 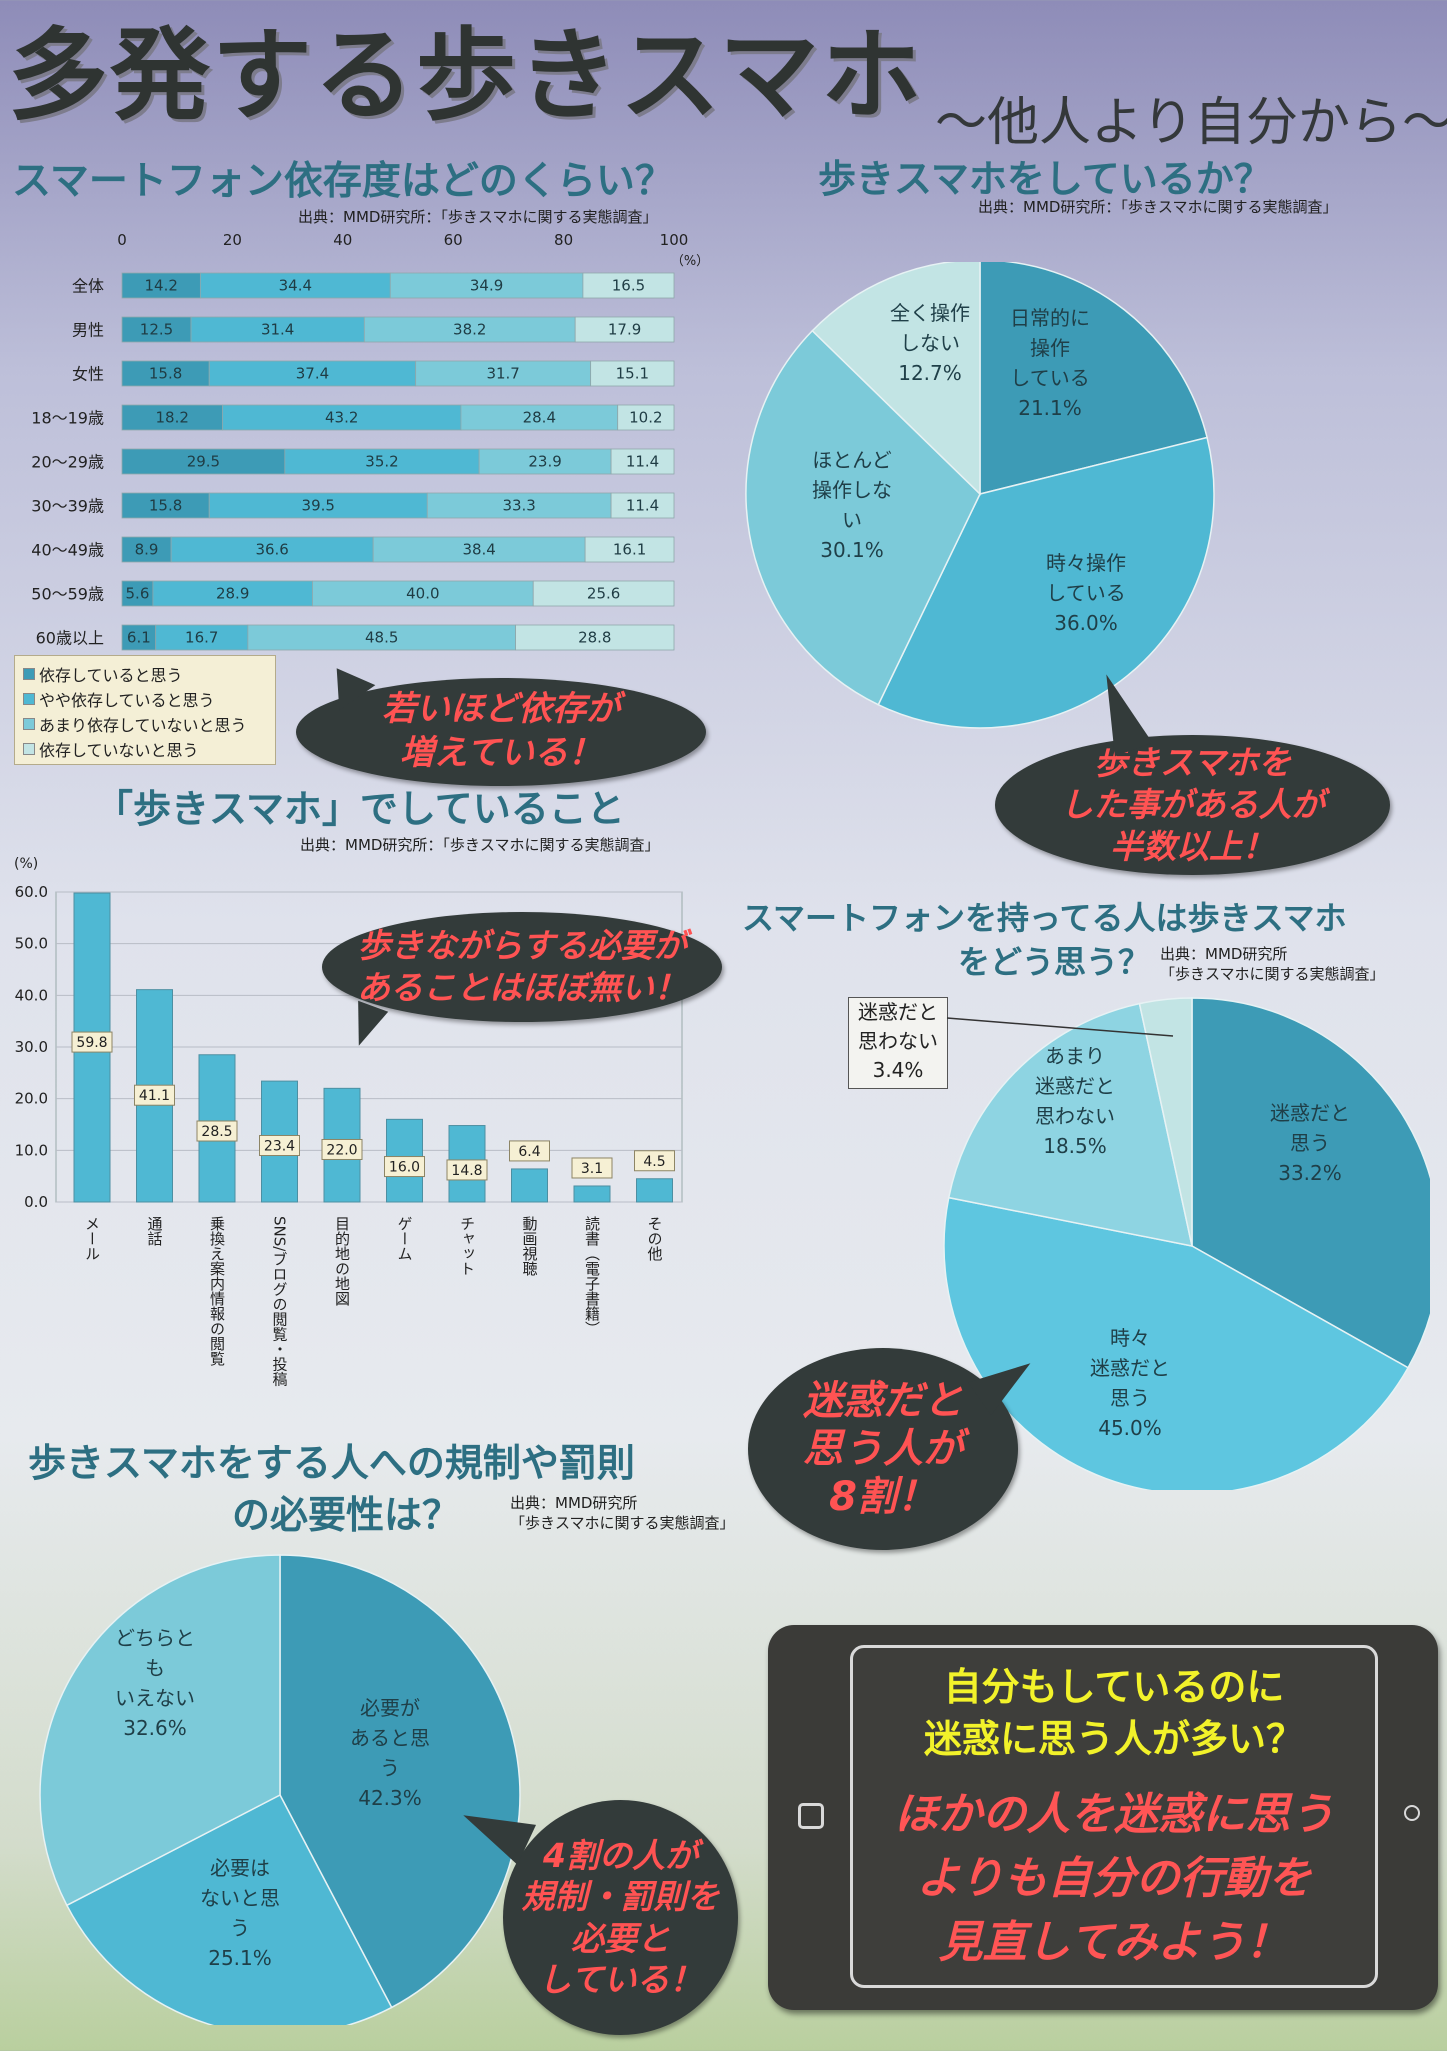 I want to click on data-label: 17.9, so click(x=624, y=330).